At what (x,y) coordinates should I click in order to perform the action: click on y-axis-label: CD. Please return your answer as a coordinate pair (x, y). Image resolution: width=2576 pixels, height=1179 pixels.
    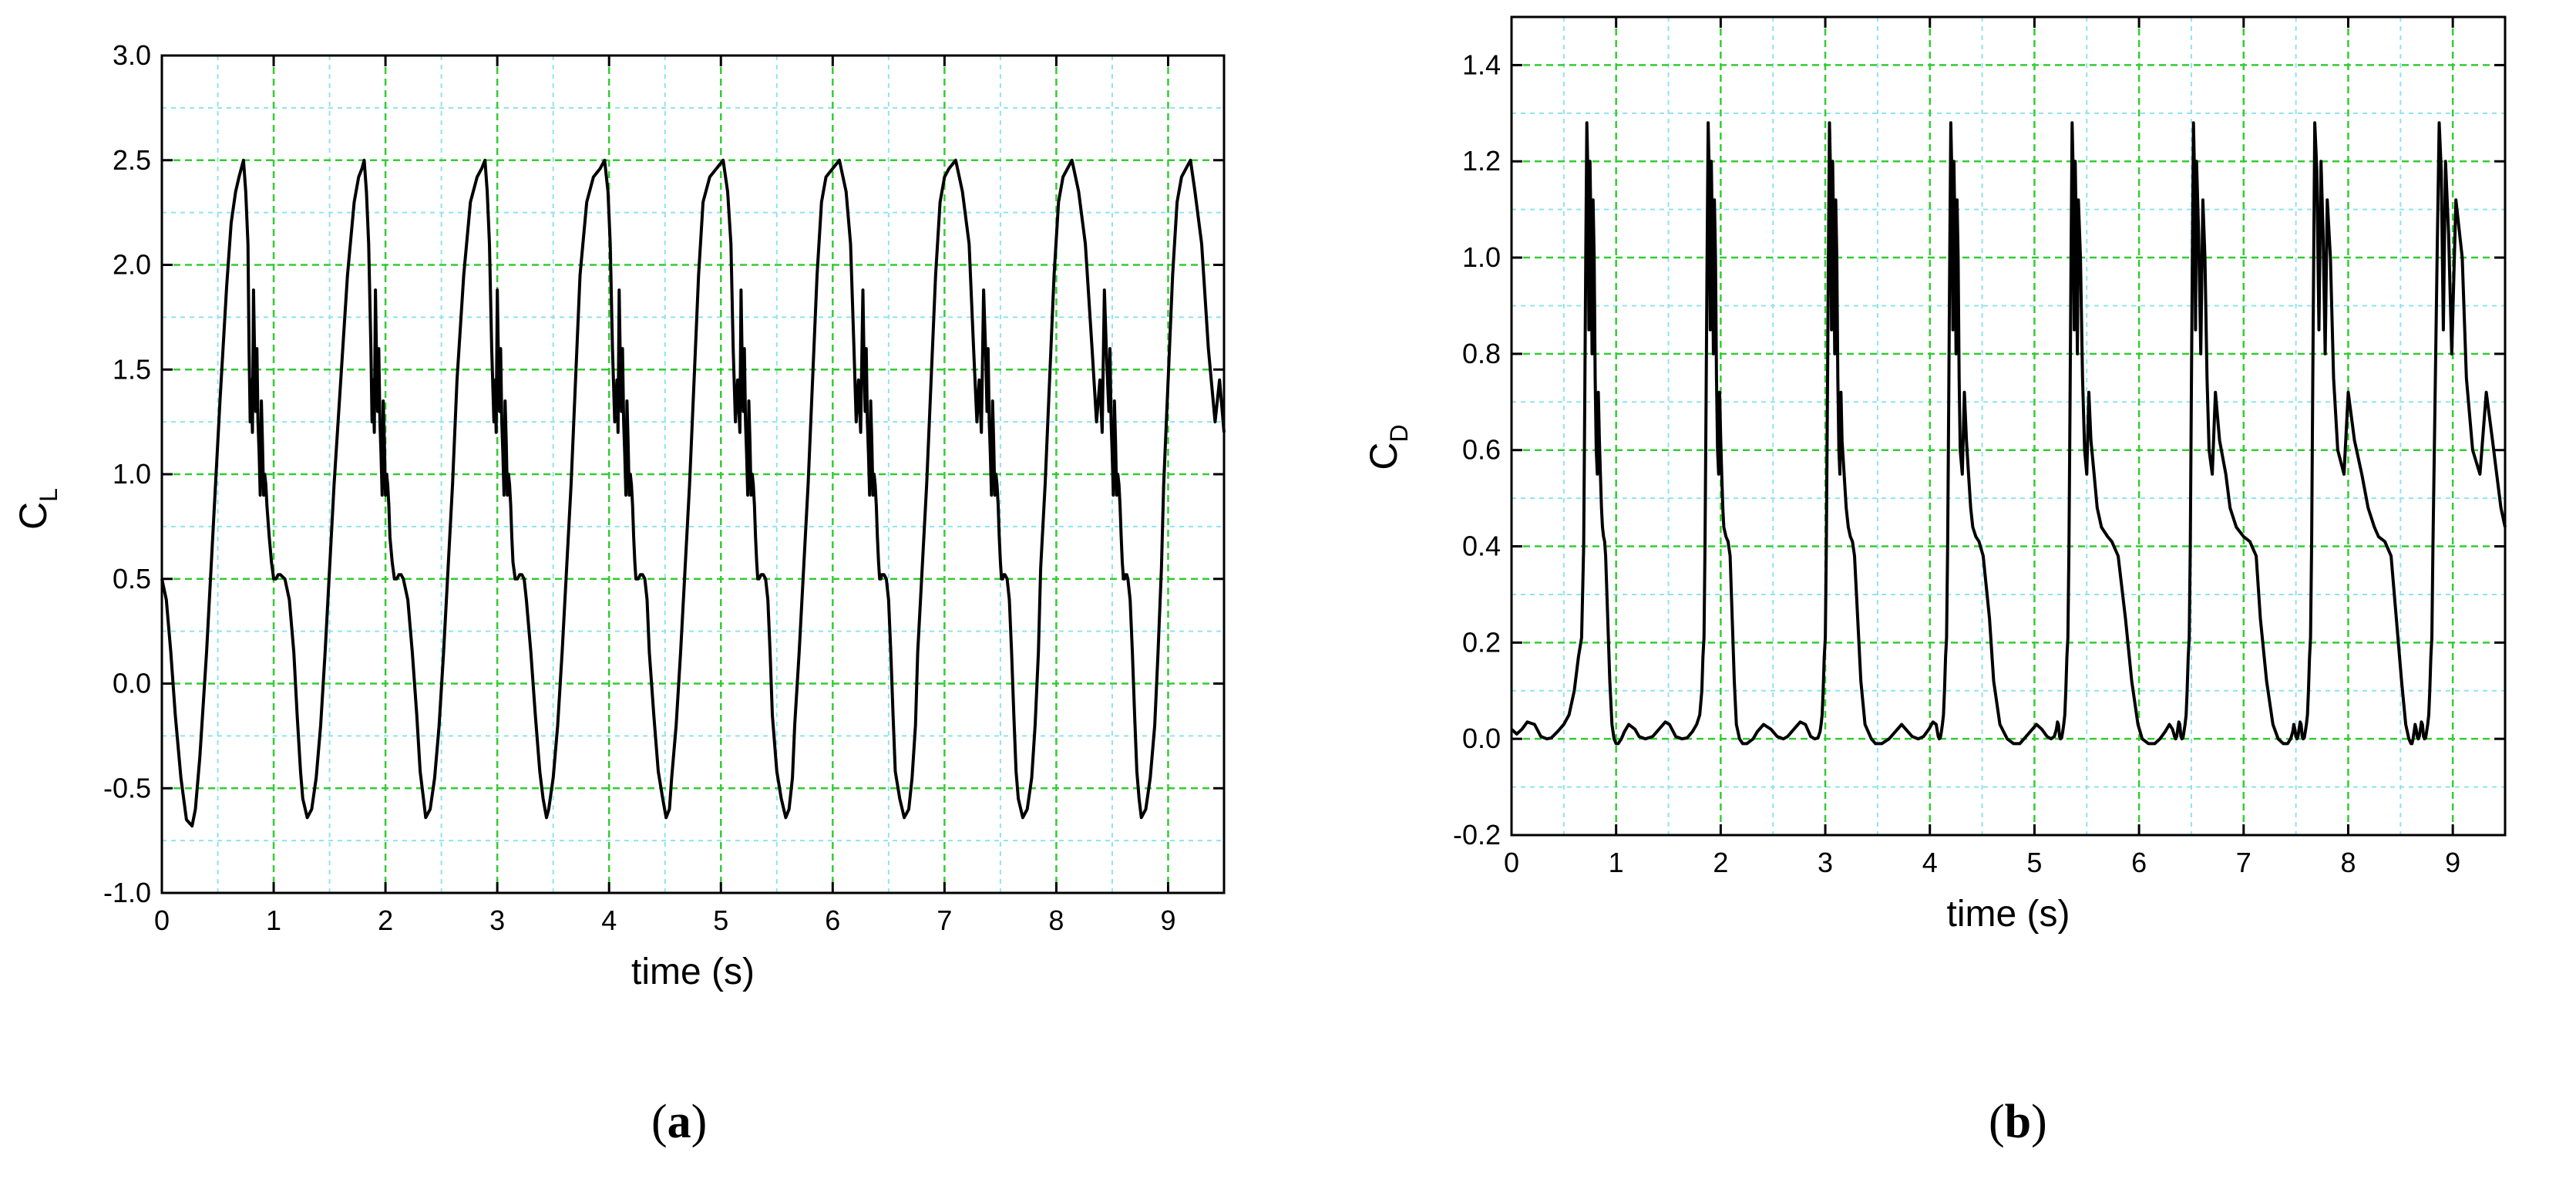
    Looking at the image, I should click on (1387, 447).